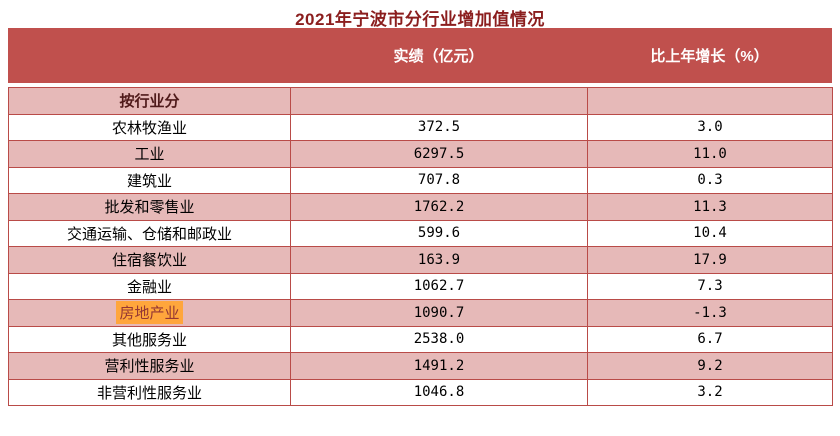  I want to click on industry-label-cell: 农林牧渔业, so click(149, 127).